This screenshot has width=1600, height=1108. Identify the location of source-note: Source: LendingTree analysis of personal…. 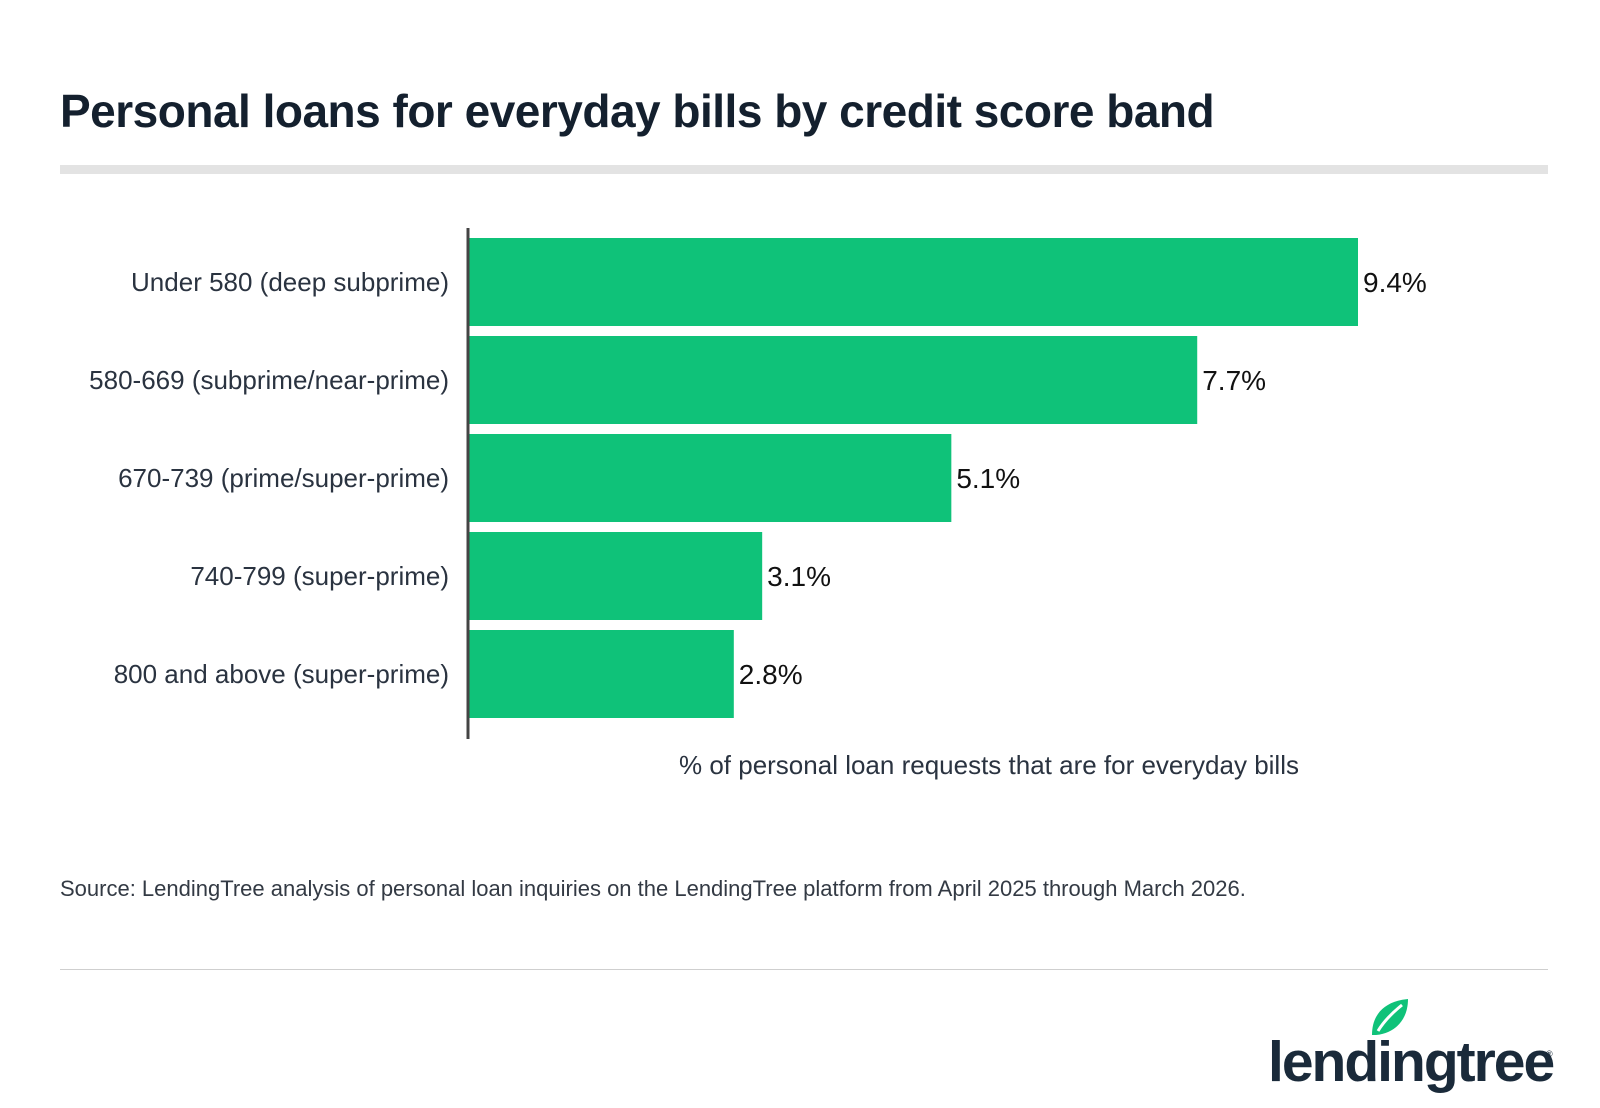
(653, 888).